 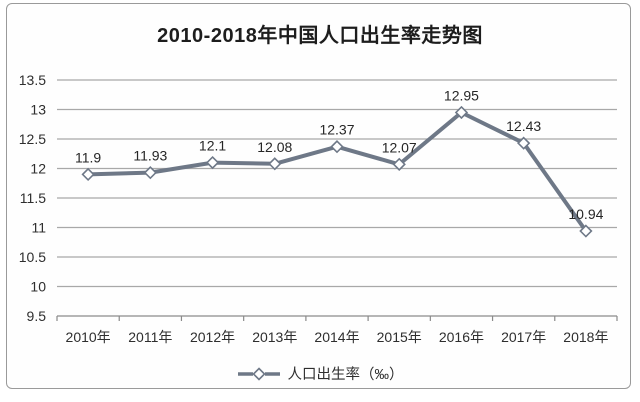 I want to click on x-axis-label: 2015年, so click(x=399, y=337).